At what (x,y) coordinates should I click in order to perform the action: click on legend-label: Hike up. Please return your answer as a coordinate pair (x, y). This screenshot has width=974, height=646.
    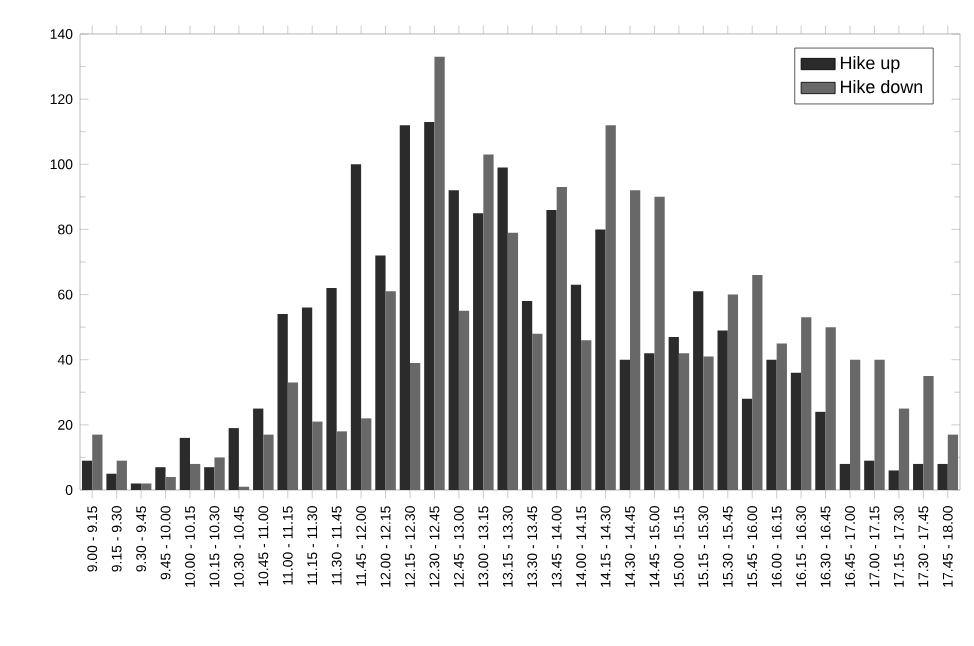
    Looking at the image, I should click on (870, 64).